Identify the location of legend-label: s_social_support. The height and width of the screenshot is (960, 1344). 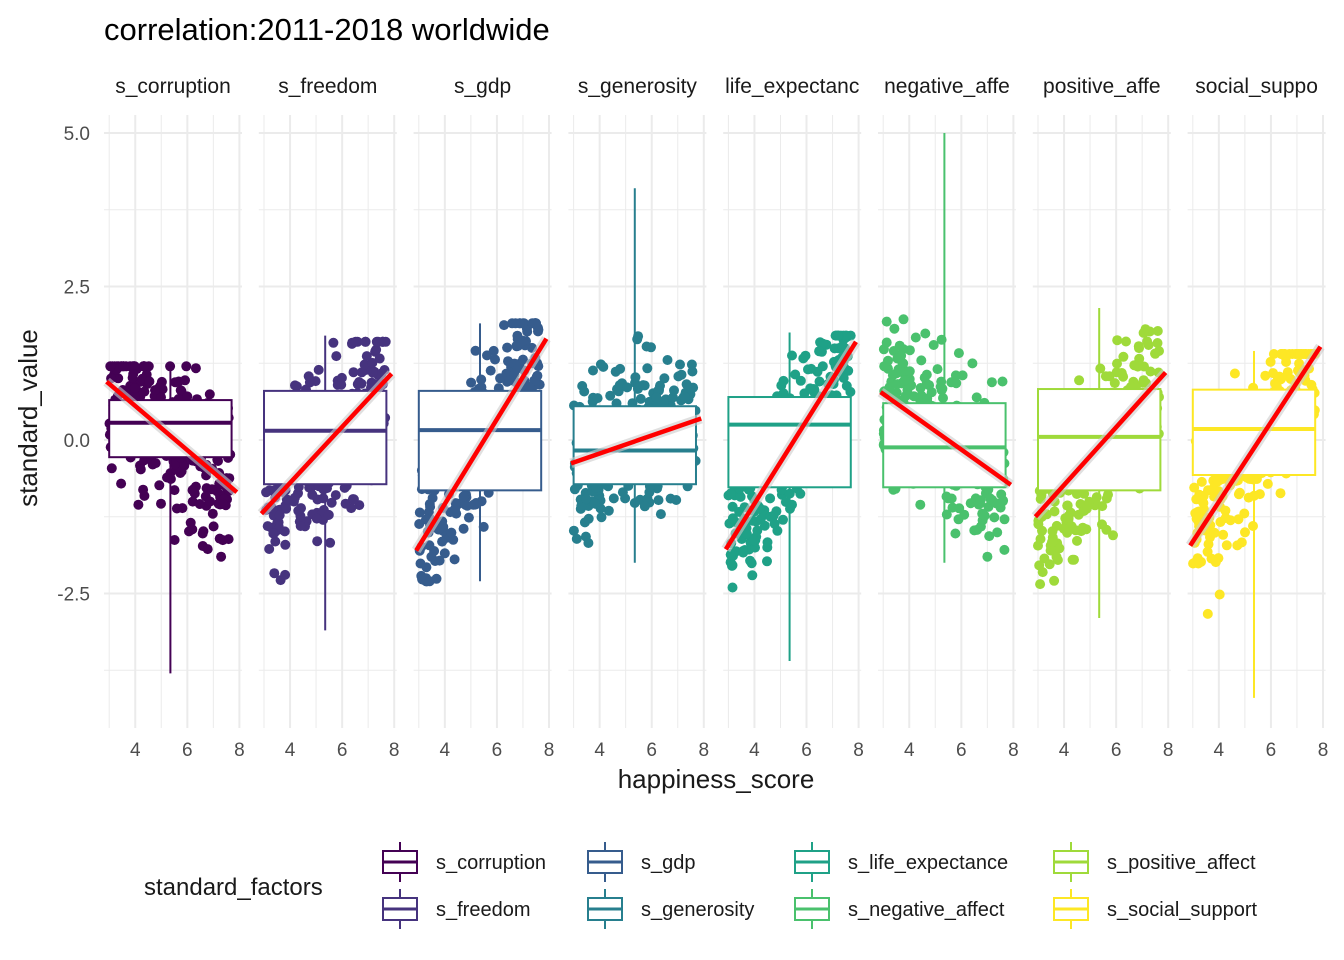
(1182, 910).